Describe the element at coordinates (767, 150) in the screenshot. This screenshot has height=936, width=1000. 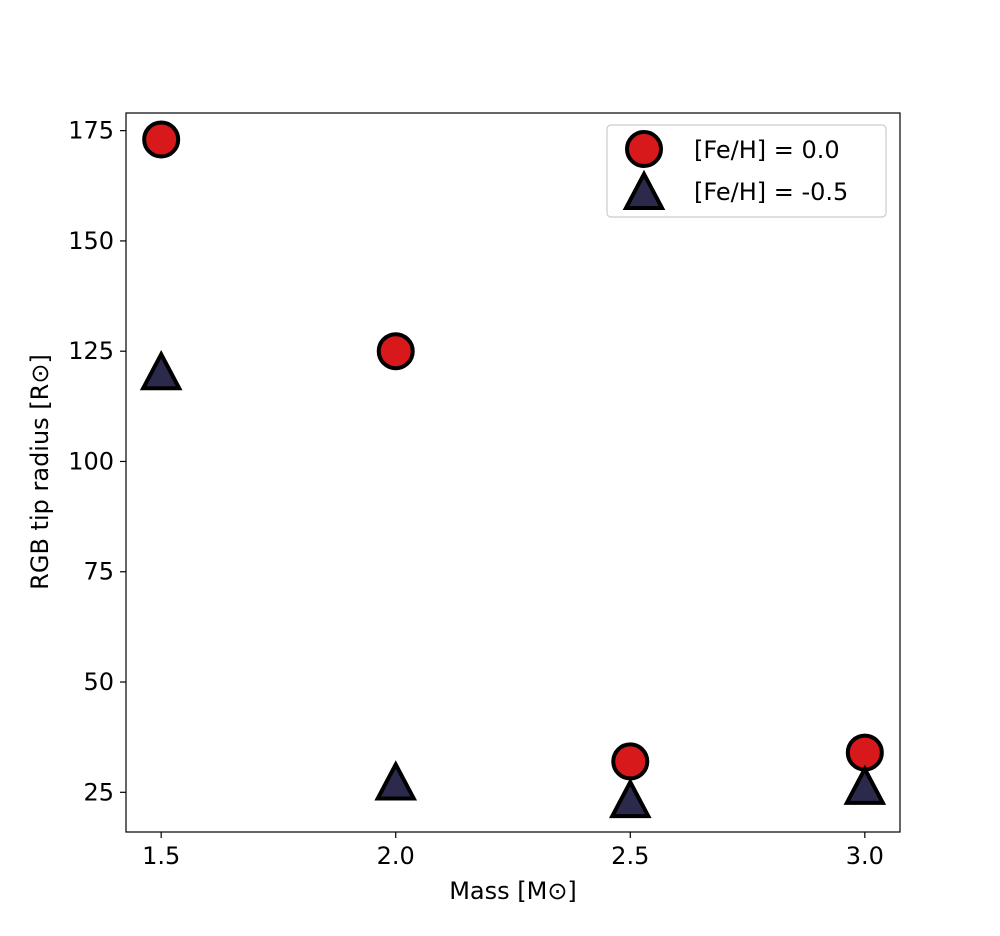
I see `legend-label-series-1: [Fe/H] = 0.0` at that location.